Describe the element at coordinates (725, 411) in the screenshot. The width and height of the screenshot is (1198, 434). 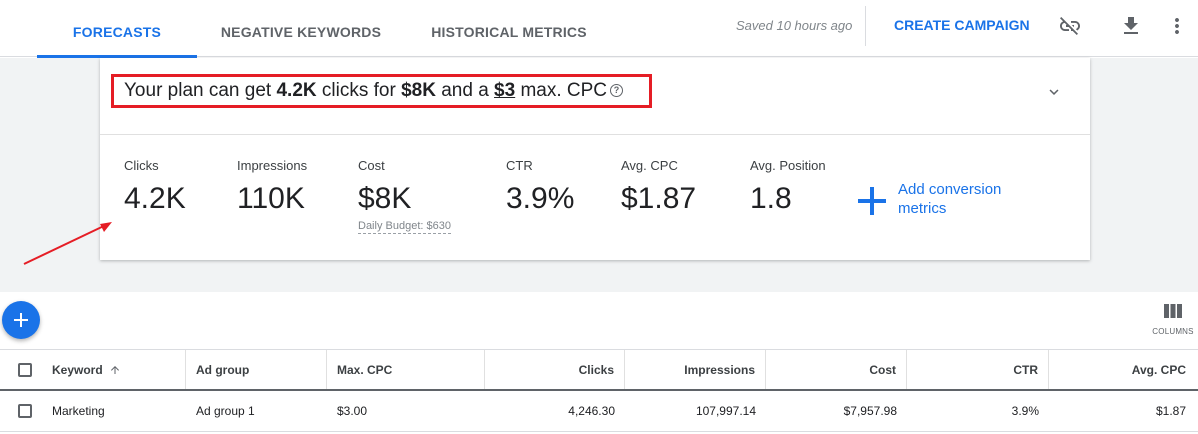
I see `cell-impressions: 107,997.14` at that location.